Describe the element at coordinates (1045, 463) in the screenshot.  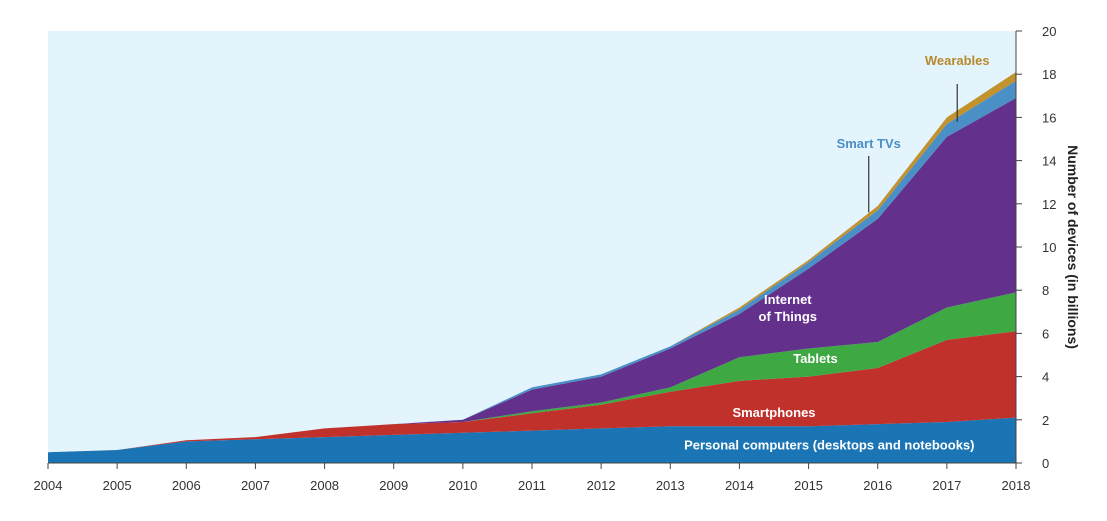
I see `y-tick-label: 0` at that location.